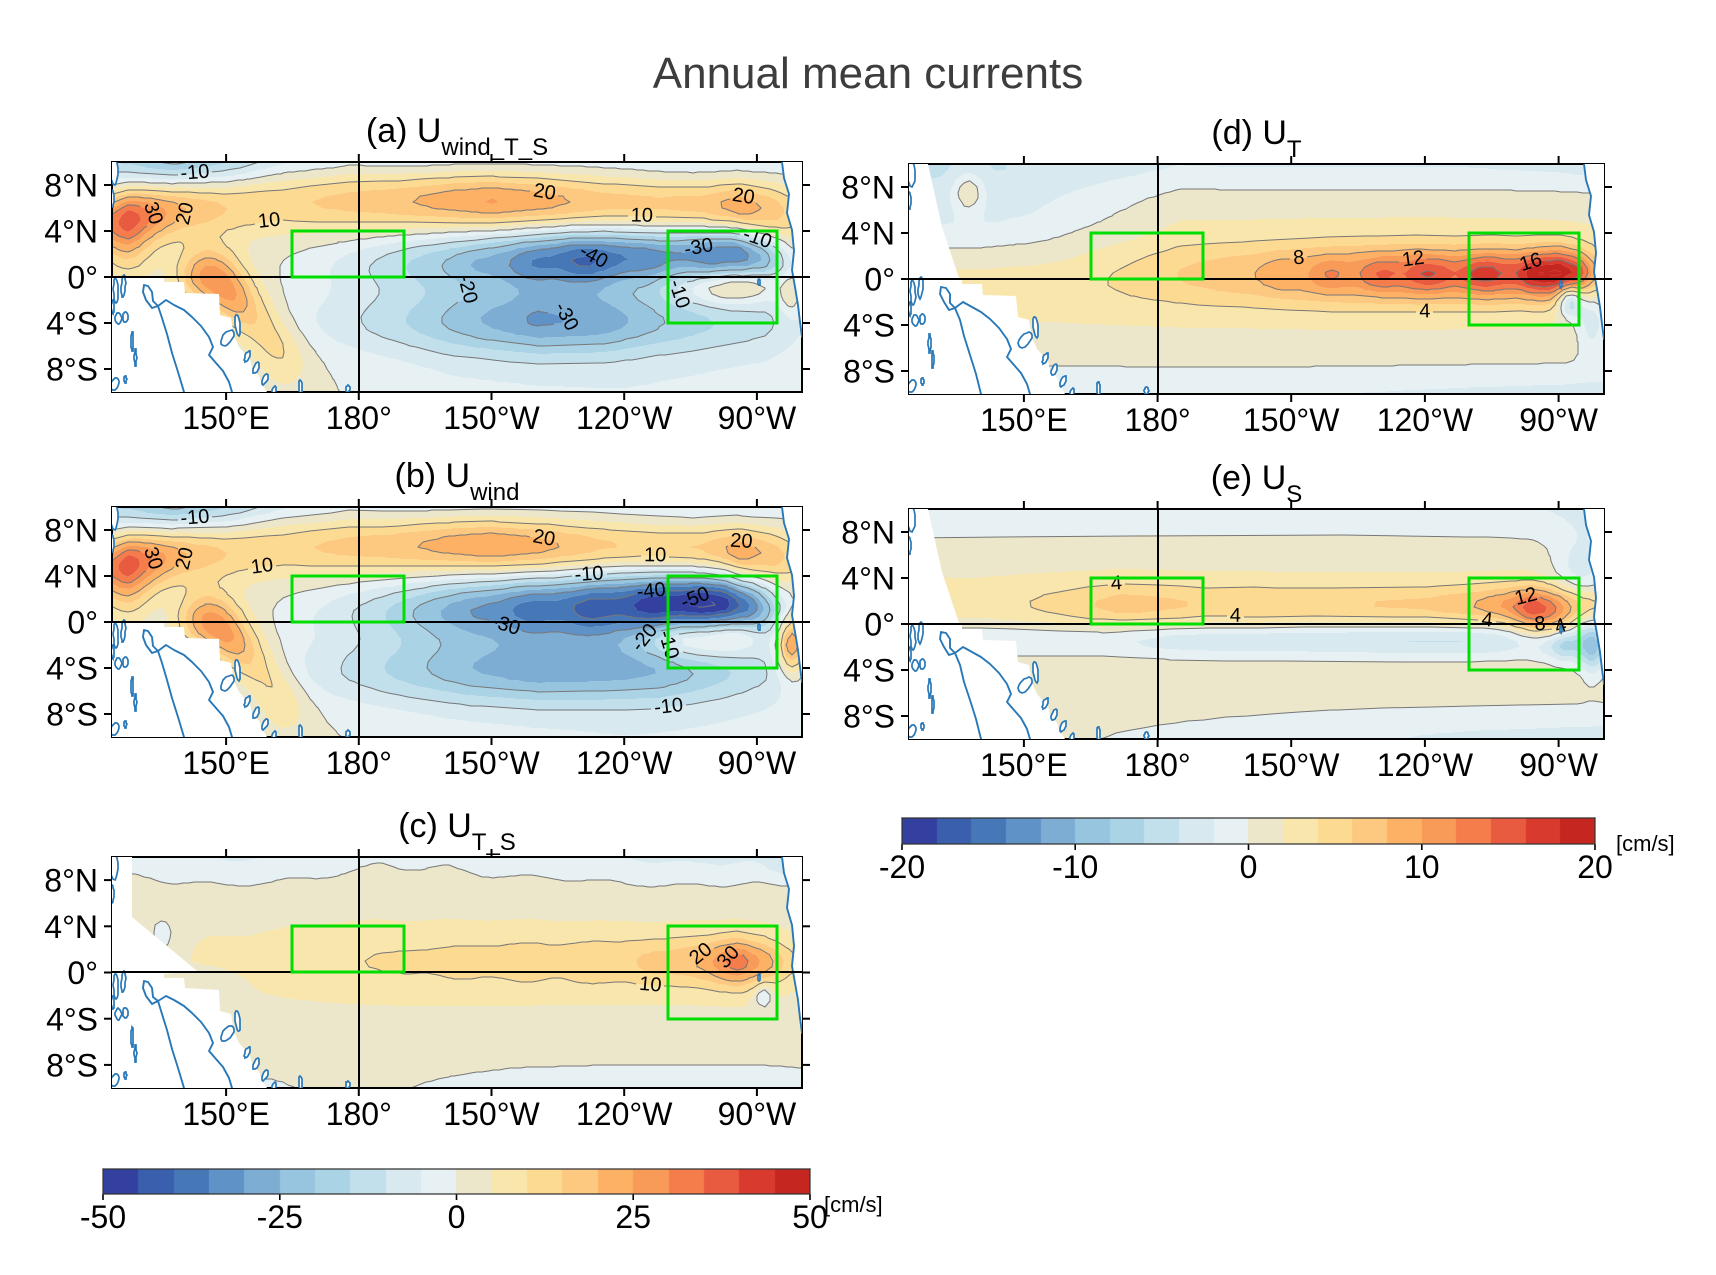 This screenshot has height=1275, width=1716. I want to click on svg-text: 8, so click(1298, 258).